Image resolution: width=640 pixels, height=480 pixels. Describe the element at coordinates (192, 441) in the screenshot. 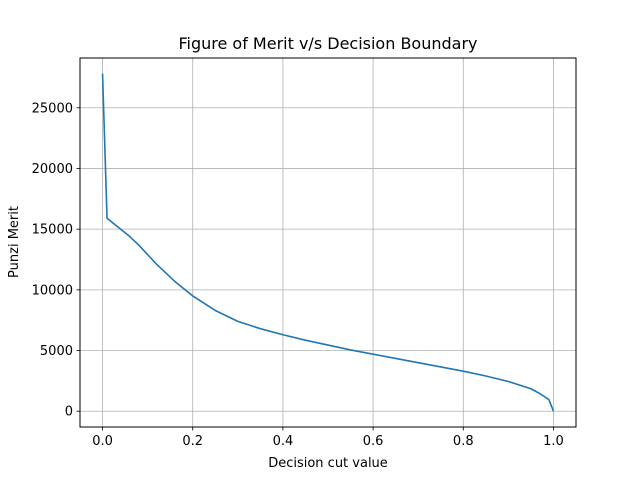

I see `x-tick-label: 0.2` at that location.